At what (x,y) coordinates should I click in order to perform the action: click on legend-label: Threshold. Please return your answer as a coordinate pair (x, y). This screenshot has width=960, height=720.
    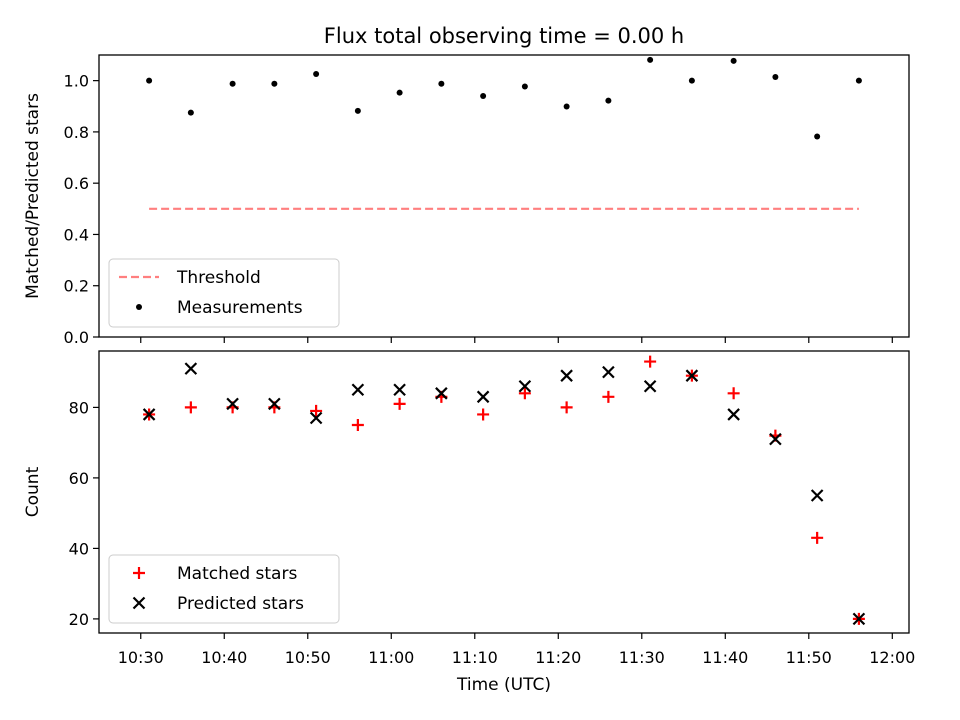
    Looking at the image, I should click on (218, 278).